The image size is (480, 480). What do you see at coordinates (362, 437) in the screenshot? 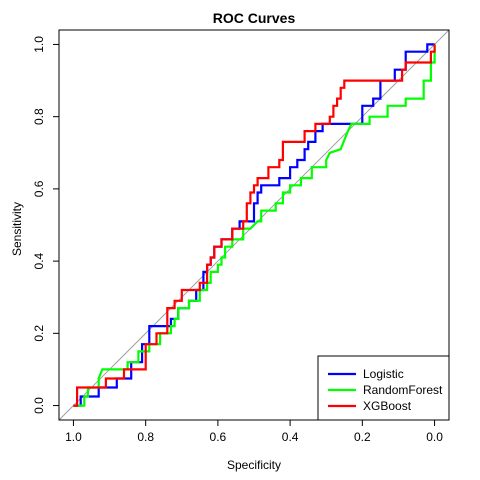
I see `x-tick-label: 0.2` at bounding box center [362, 437].